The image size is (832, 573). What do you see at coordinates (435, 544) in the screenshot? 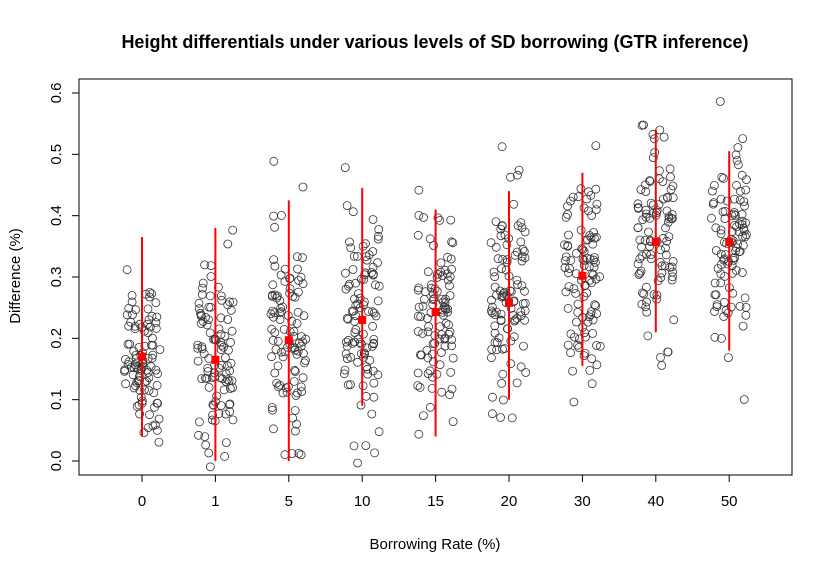
I see `x-axis-label: Borrowing Rate (%)` at bounding box center [435, 544].